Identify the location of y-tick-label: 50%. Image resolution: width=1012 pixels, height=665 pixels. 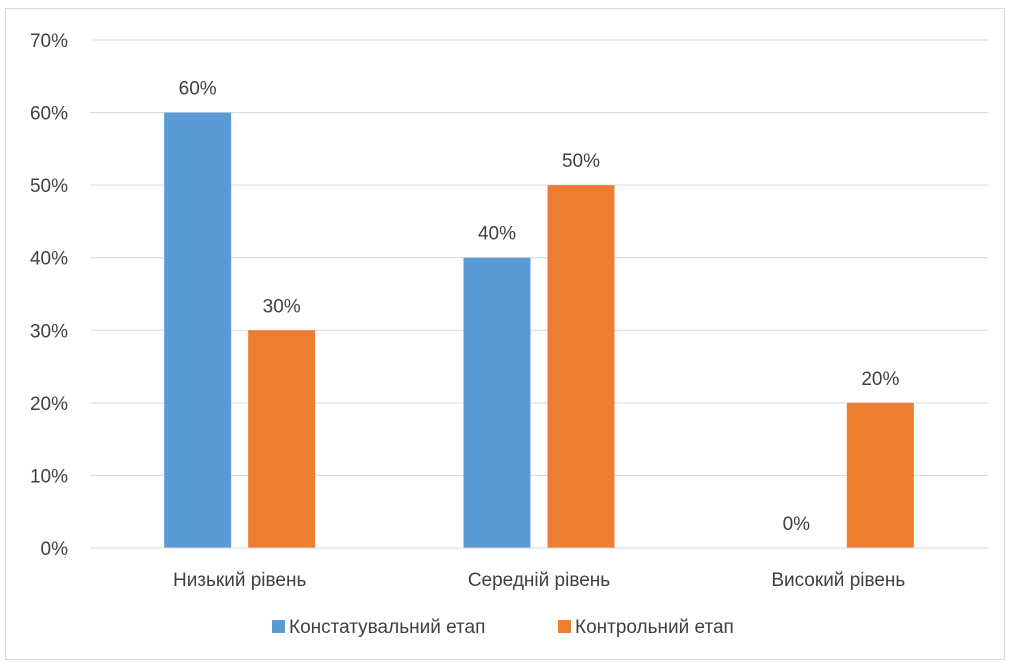
(49, 186).